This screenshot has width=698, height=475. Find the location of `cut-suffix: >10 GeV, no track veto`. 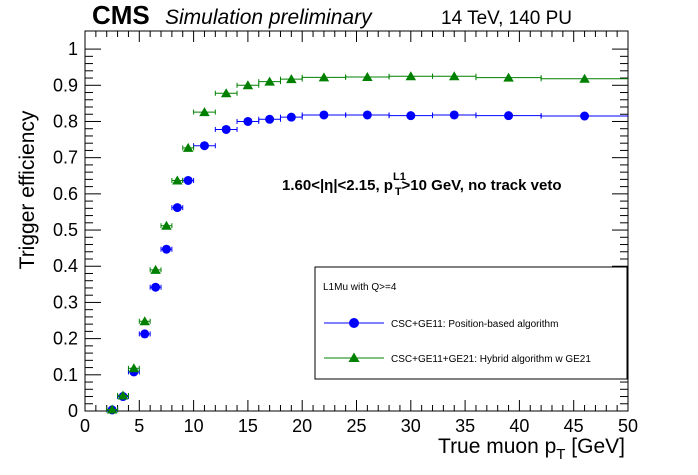

cut-suffix: >10 GeV, no track veto is located at coordinates (482, 185).